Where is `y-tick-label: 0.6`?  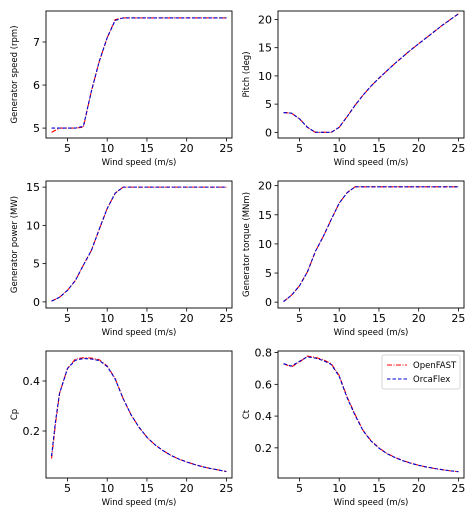 y-tick-label: 0.6 is located at coordinates (264, 384).